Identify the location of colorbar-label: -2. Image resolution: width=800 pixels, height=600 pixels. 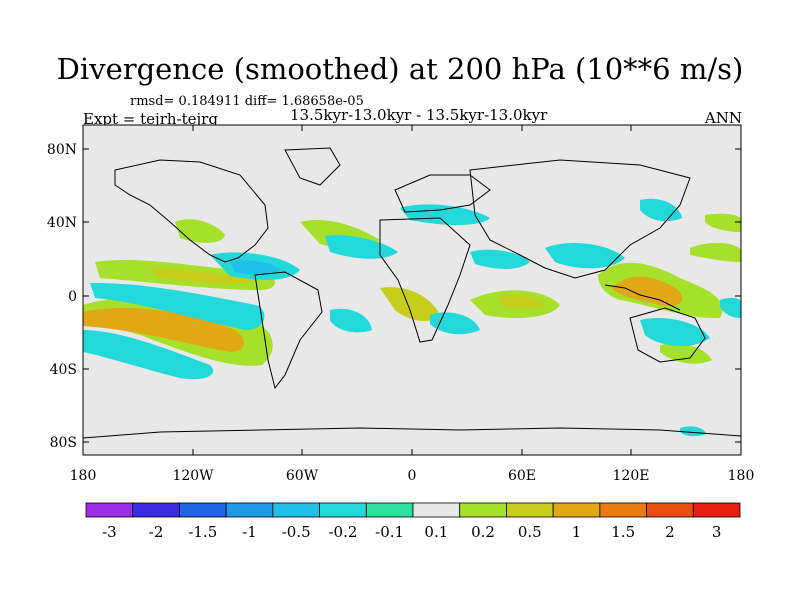
(156, 532).